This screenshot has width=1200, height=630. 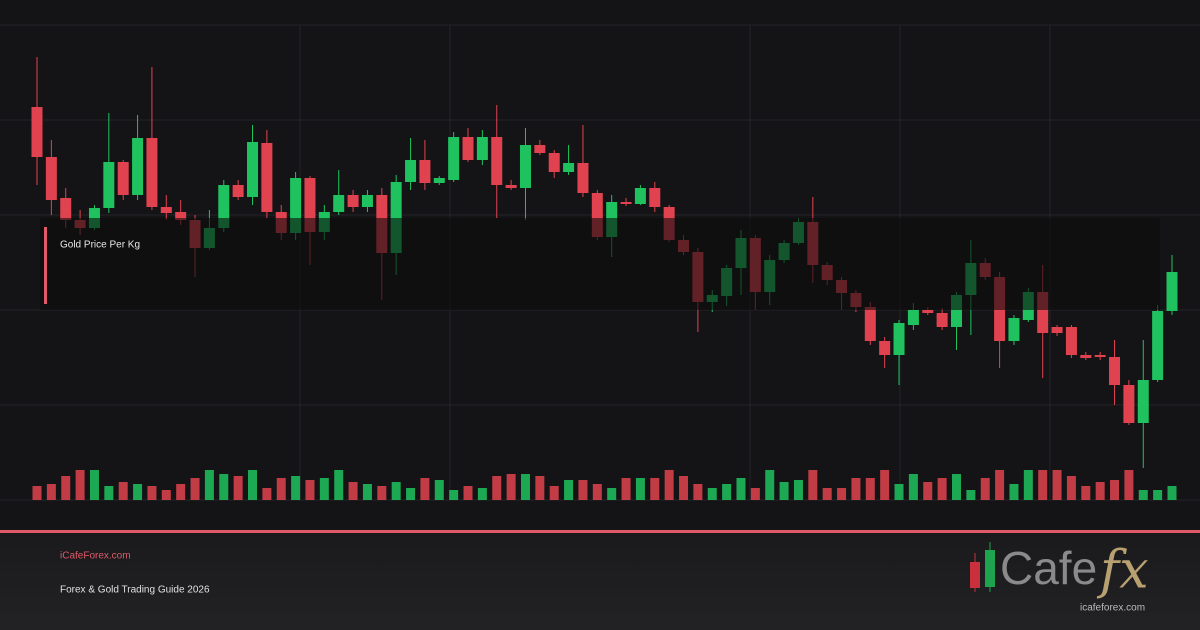 I want to click on title-overlay, so click(x=600, y=264).